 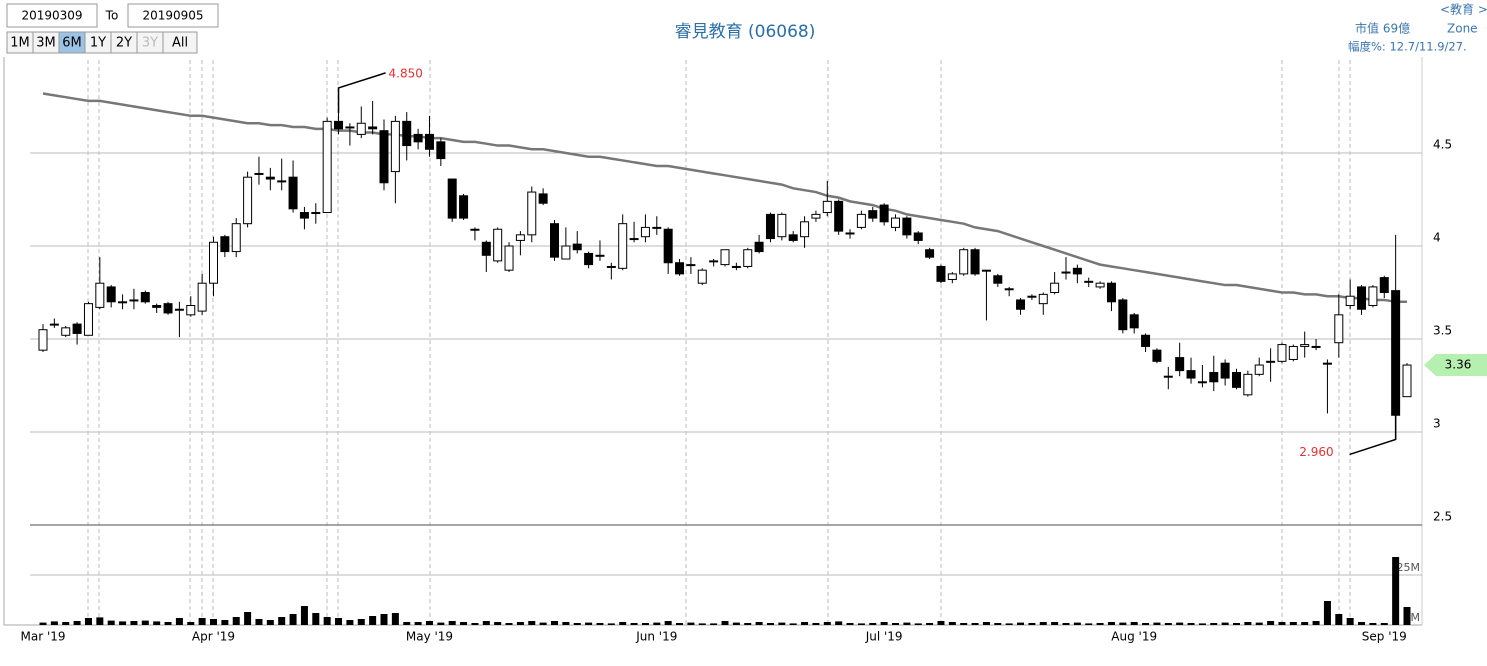 What do you see at coordinates (173, 15) in the screenshot?
I see `to-input` at bounding box center [173, 15].